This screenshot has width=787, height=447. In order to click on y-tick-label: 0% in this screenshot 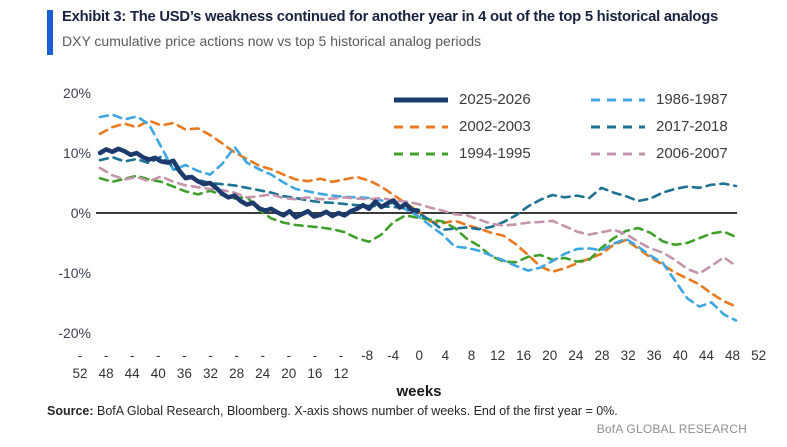, I will do `click(81, 213)`.